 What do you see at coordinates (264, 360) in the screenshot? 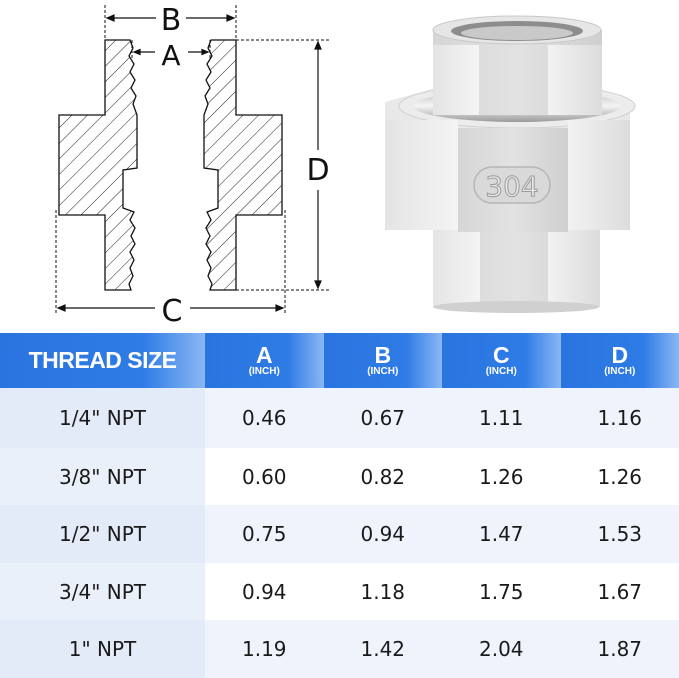
I see `header-a: A (INCH)` at bounding box center [264, 360].